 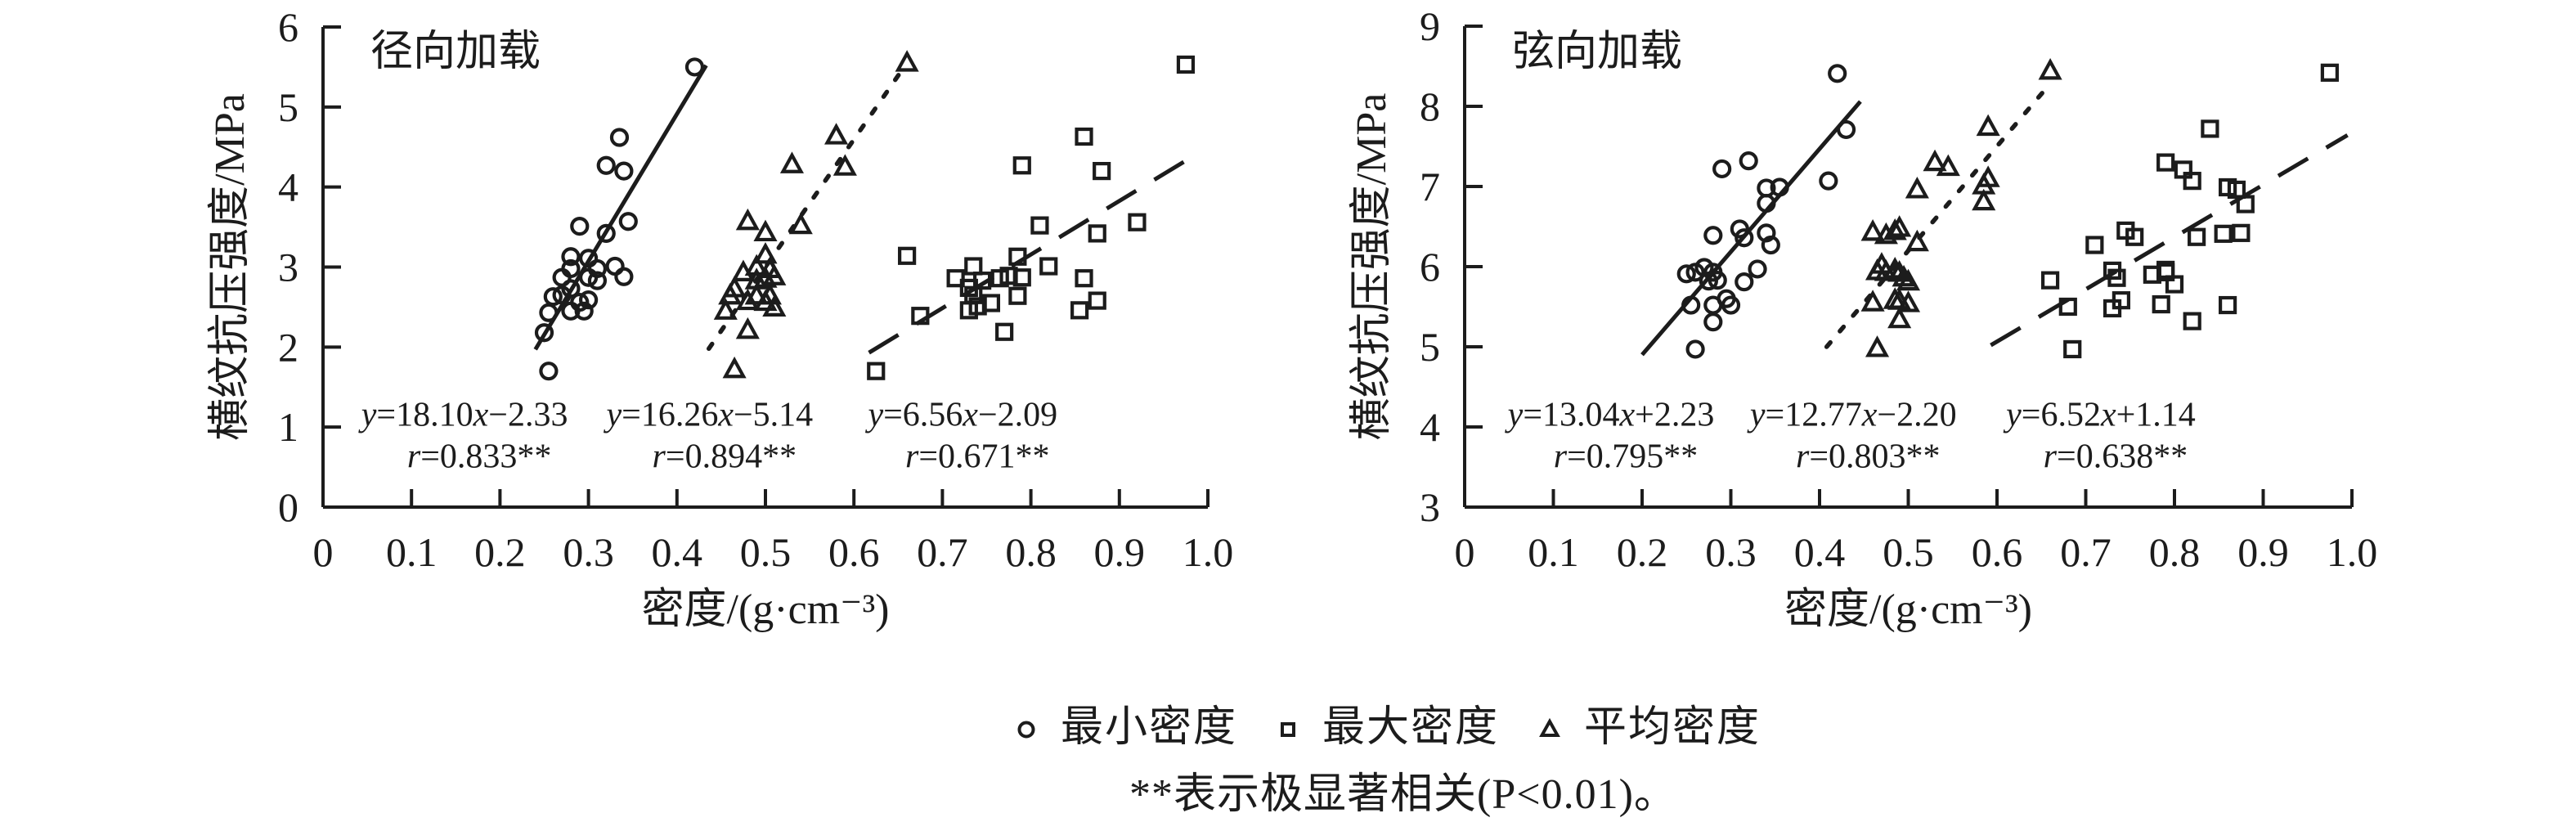 What do you see at coordinates (708, 415) in the screenshot?
I see `equation-text: y=16.26x−5.14` at bounding box center [708, 415].